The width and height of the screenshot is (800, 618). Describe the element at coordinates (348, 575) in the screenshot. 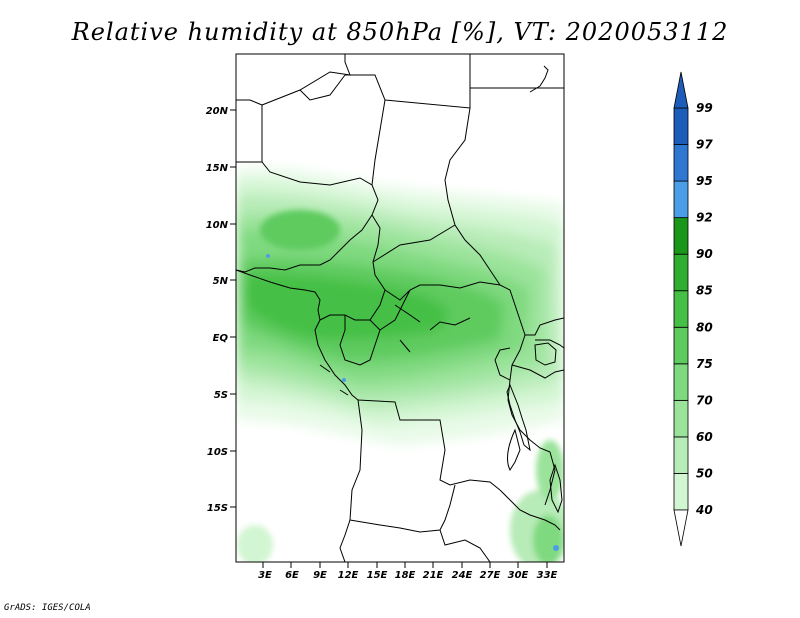

I see `lon-label: 12E` at that location.